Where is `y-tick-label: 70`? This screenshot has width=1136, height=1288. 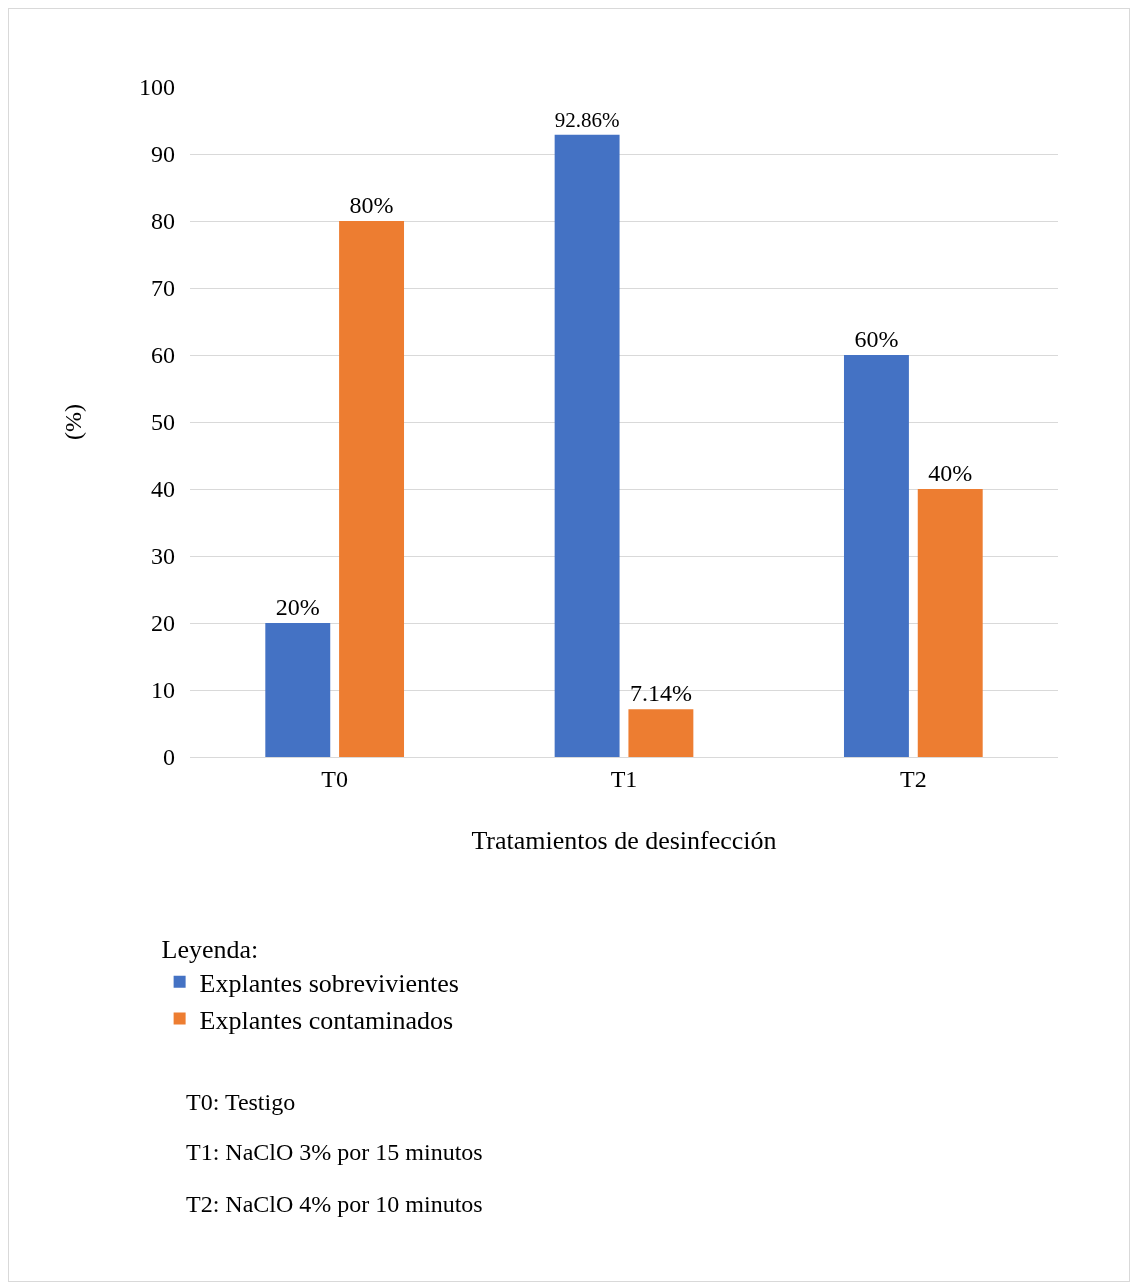 y-tick-label: 70 is located at coordinates (163, 288).